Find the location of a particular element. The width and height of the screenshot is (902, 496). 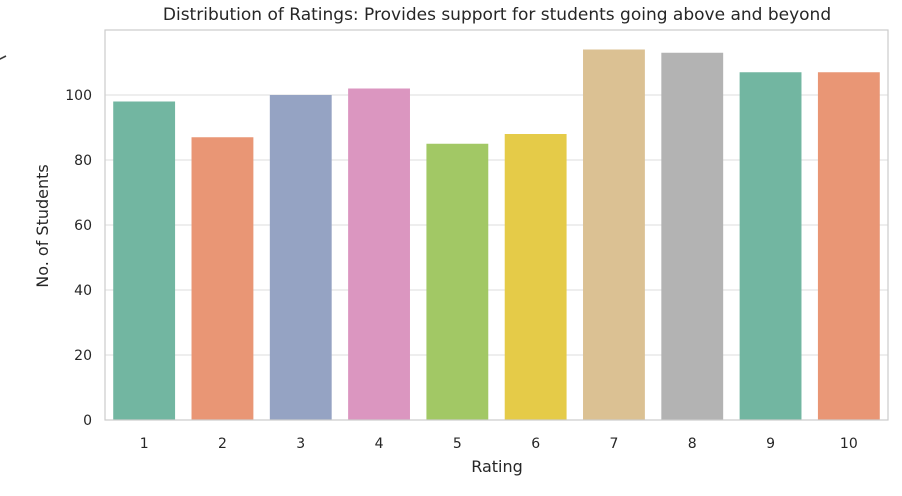

corner-mark-decoration is located at coordinates (3, 57).